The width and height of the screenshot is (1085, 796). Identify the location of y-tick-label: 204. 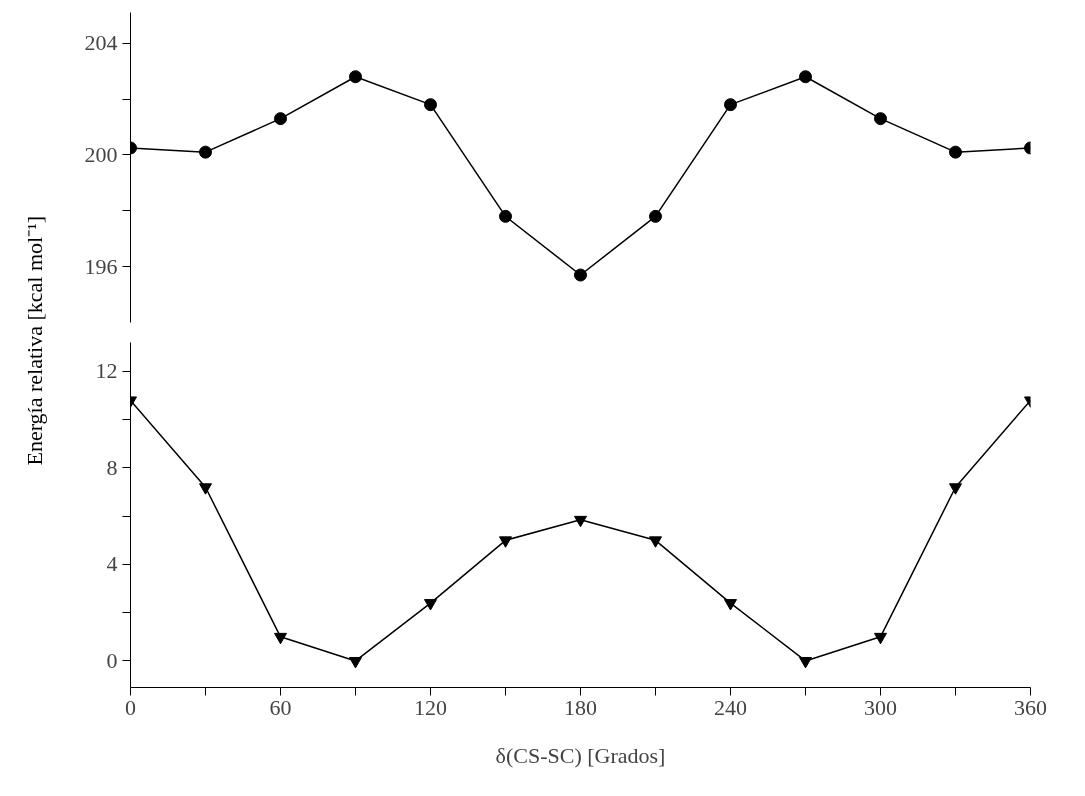
(101, 43).